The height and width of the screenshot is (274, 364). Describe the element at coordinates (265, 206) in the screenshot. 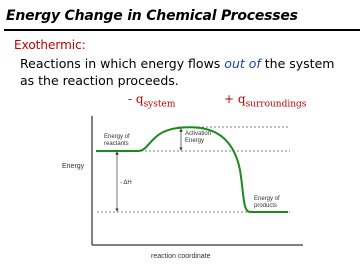

I see `products-label: products` at that location.